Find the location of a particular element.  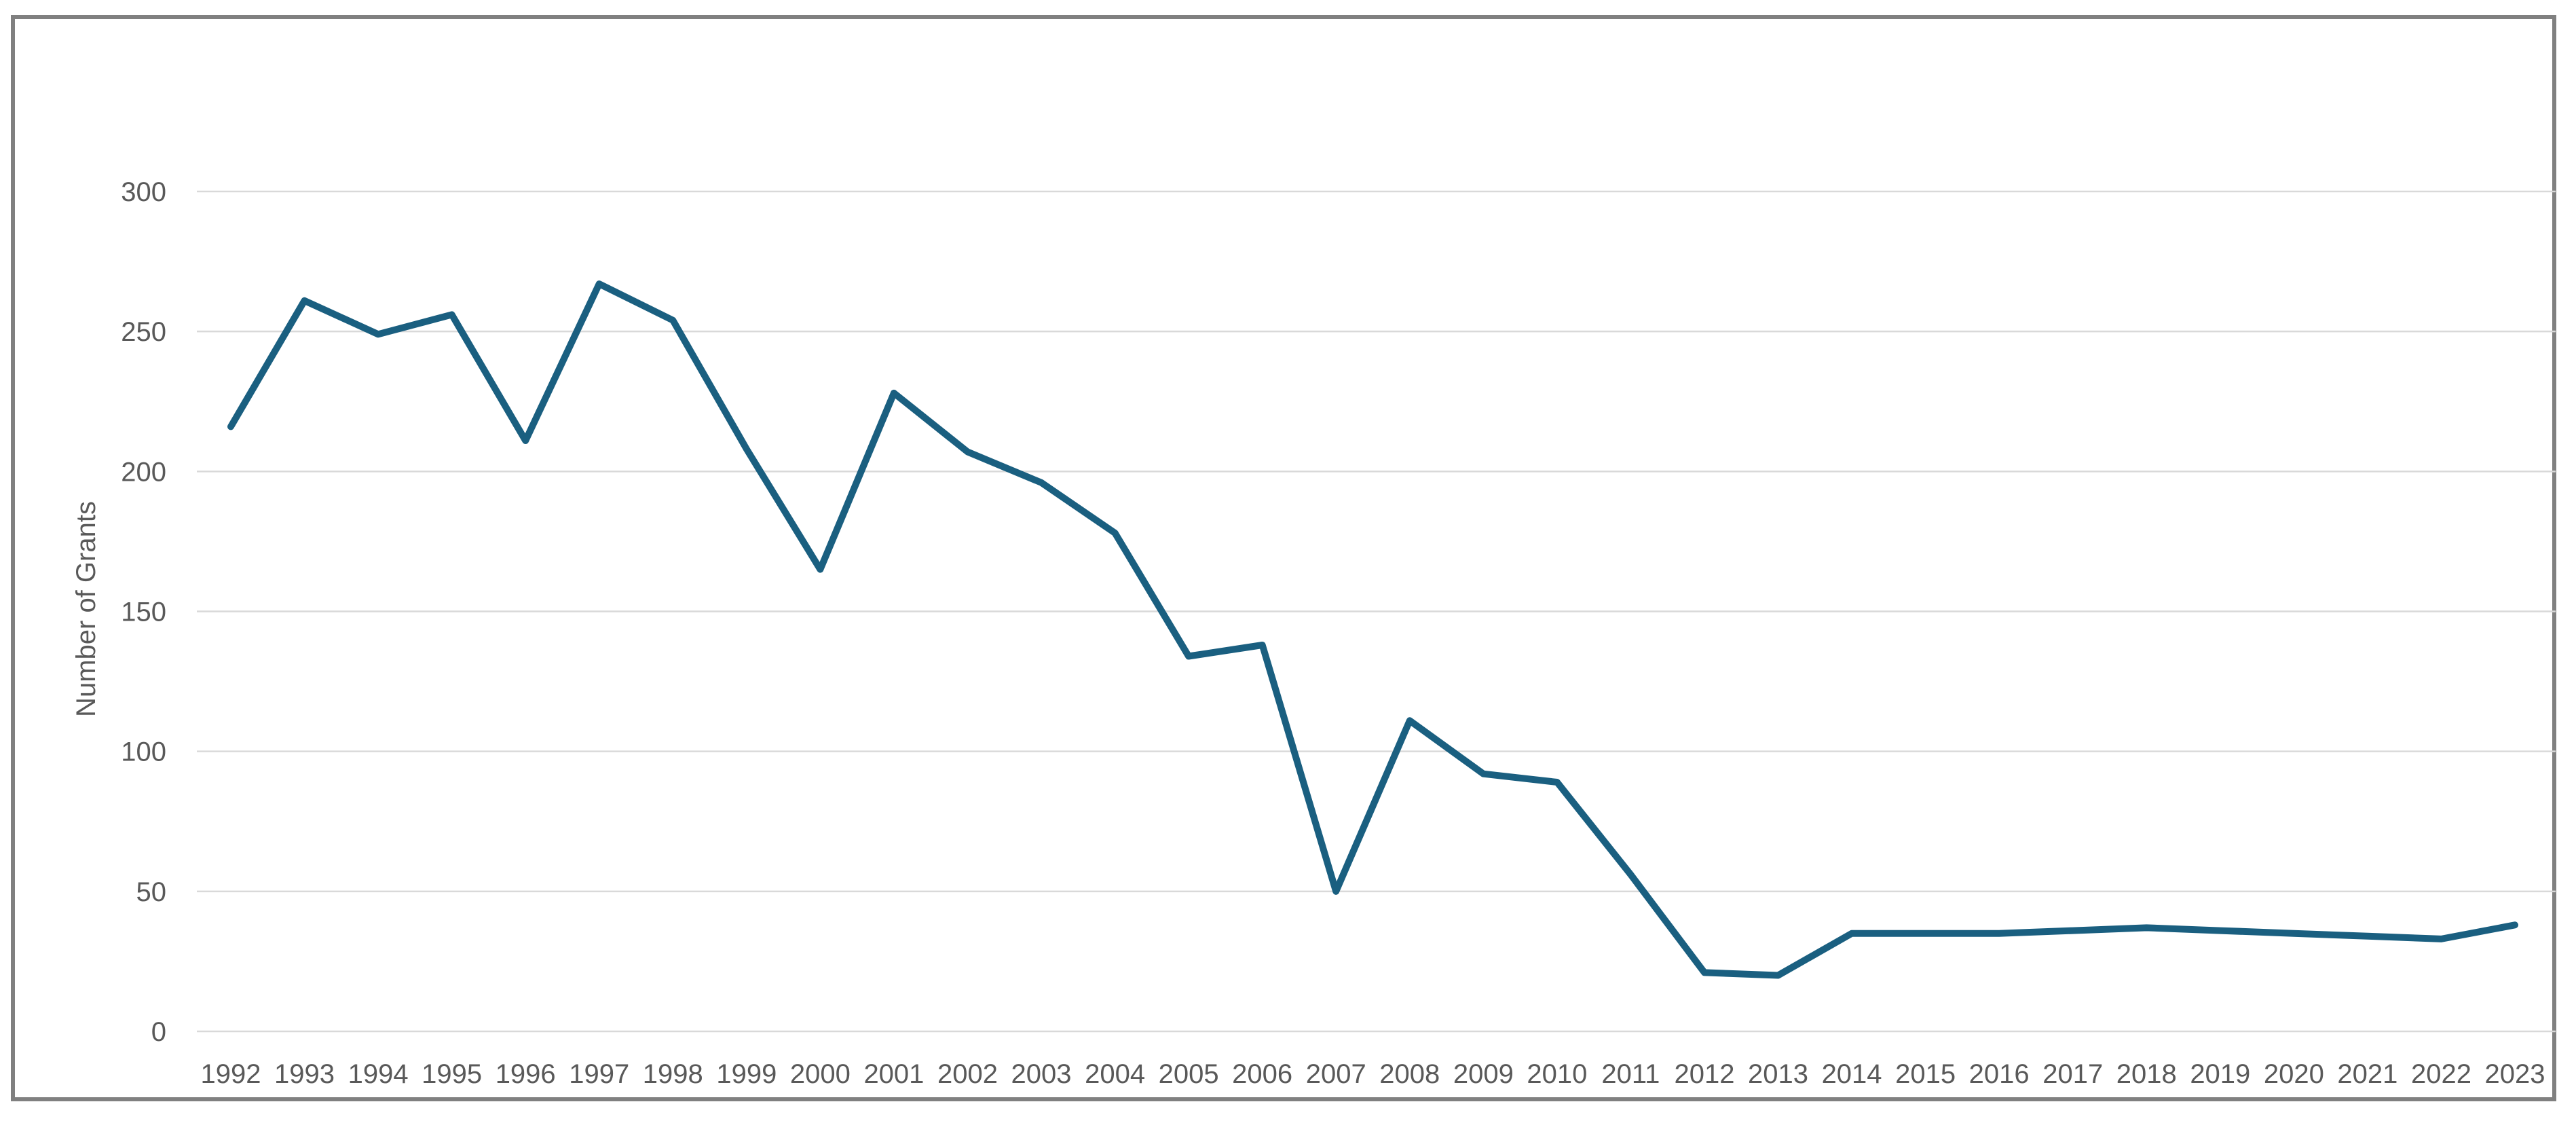

x-tick-label: 2016 is located at coordinates (2000, 1074).